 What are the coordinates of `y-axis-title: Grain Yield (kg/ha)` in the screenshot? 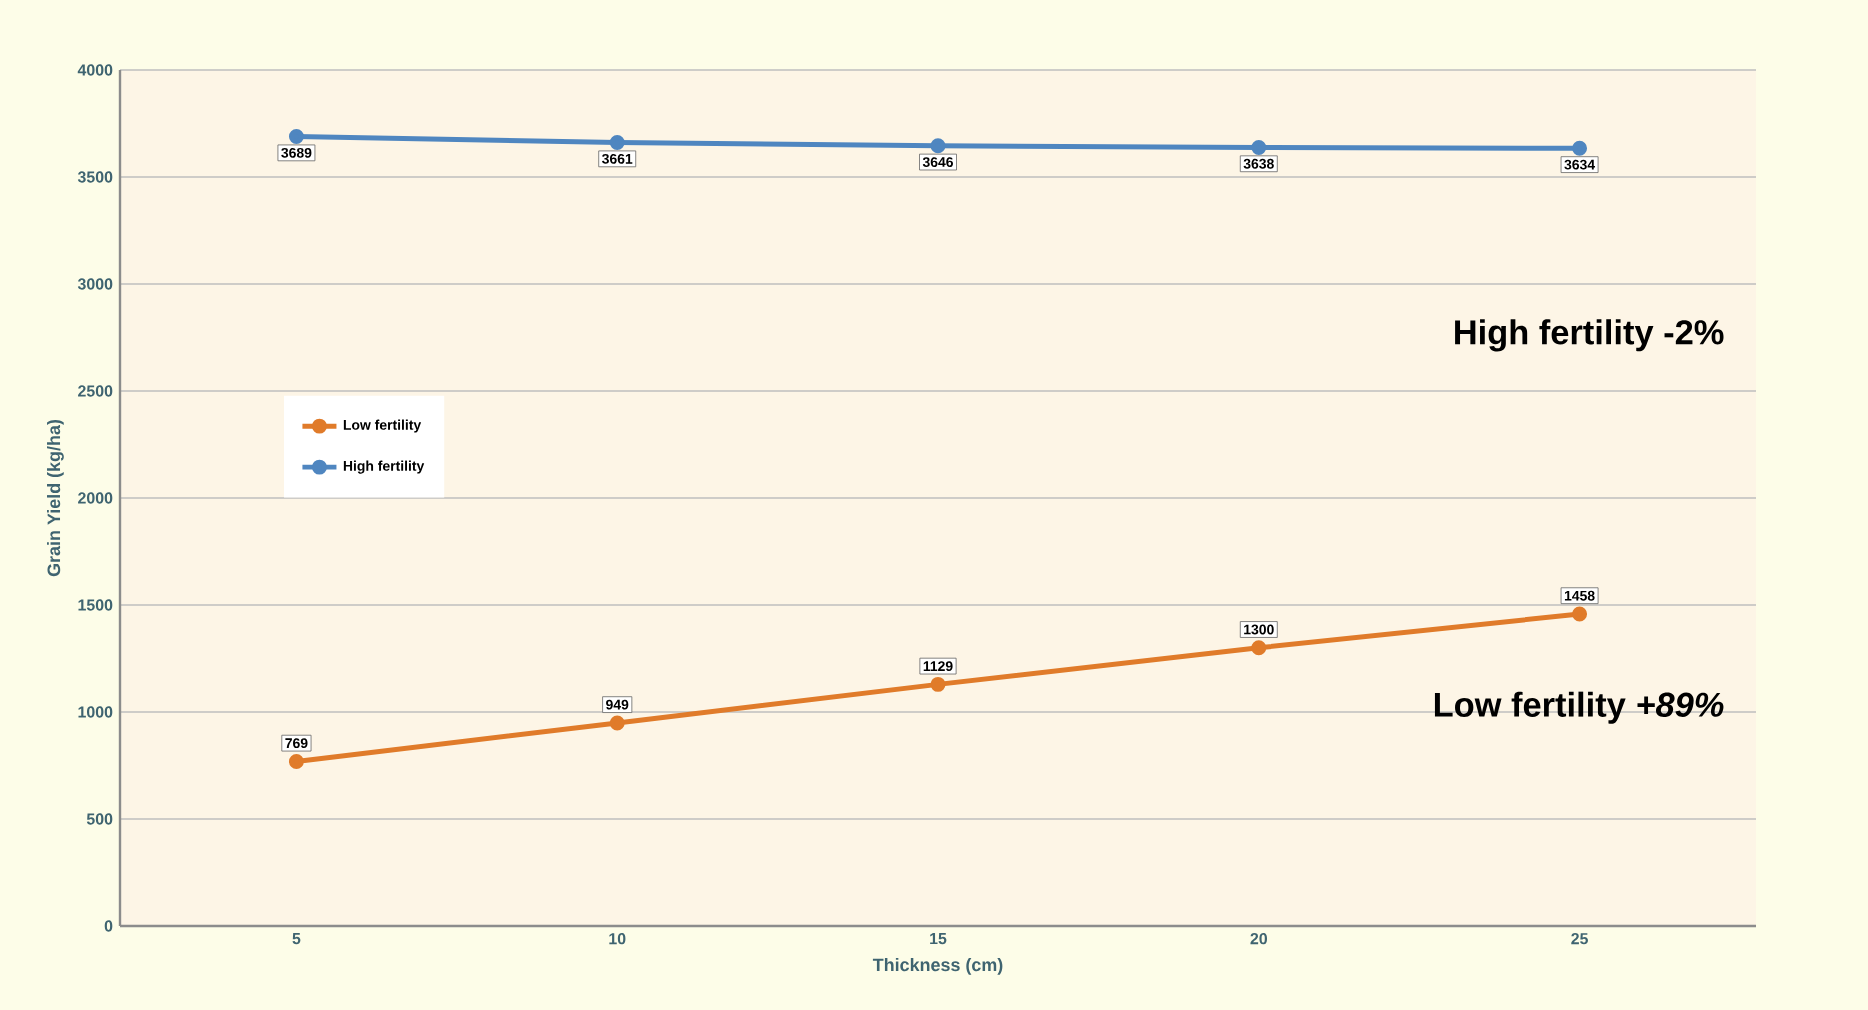 It's located at (55, 498).